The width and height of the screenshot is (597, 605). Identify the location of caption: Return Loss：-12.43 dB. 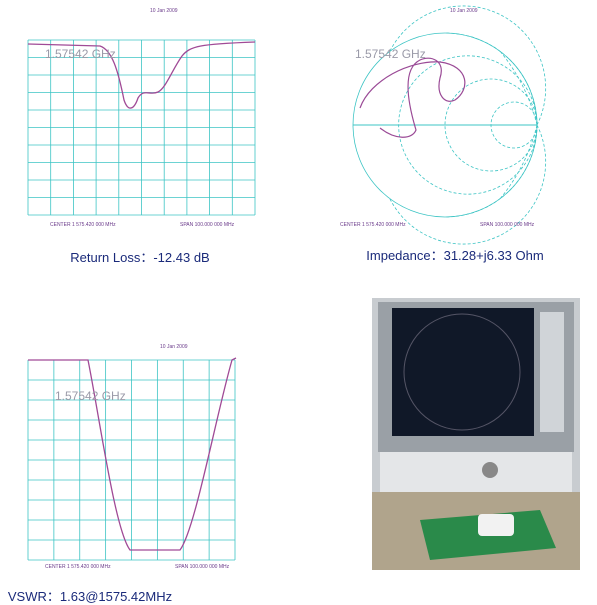
(139, 257).